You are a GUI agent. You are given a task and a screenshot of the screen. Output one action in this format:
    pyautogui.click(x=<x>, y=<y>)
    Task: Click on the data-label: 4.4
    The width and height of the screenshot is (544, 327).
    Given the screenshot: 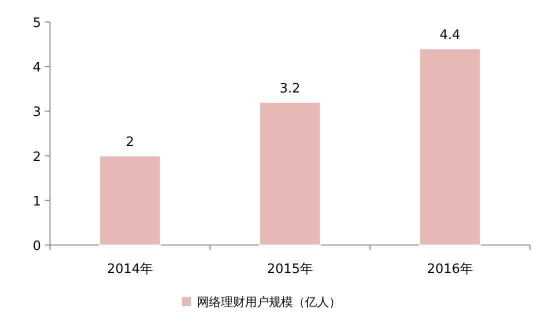 What is the action you would take?
    pyautogui.click(x=450, y=35)
    